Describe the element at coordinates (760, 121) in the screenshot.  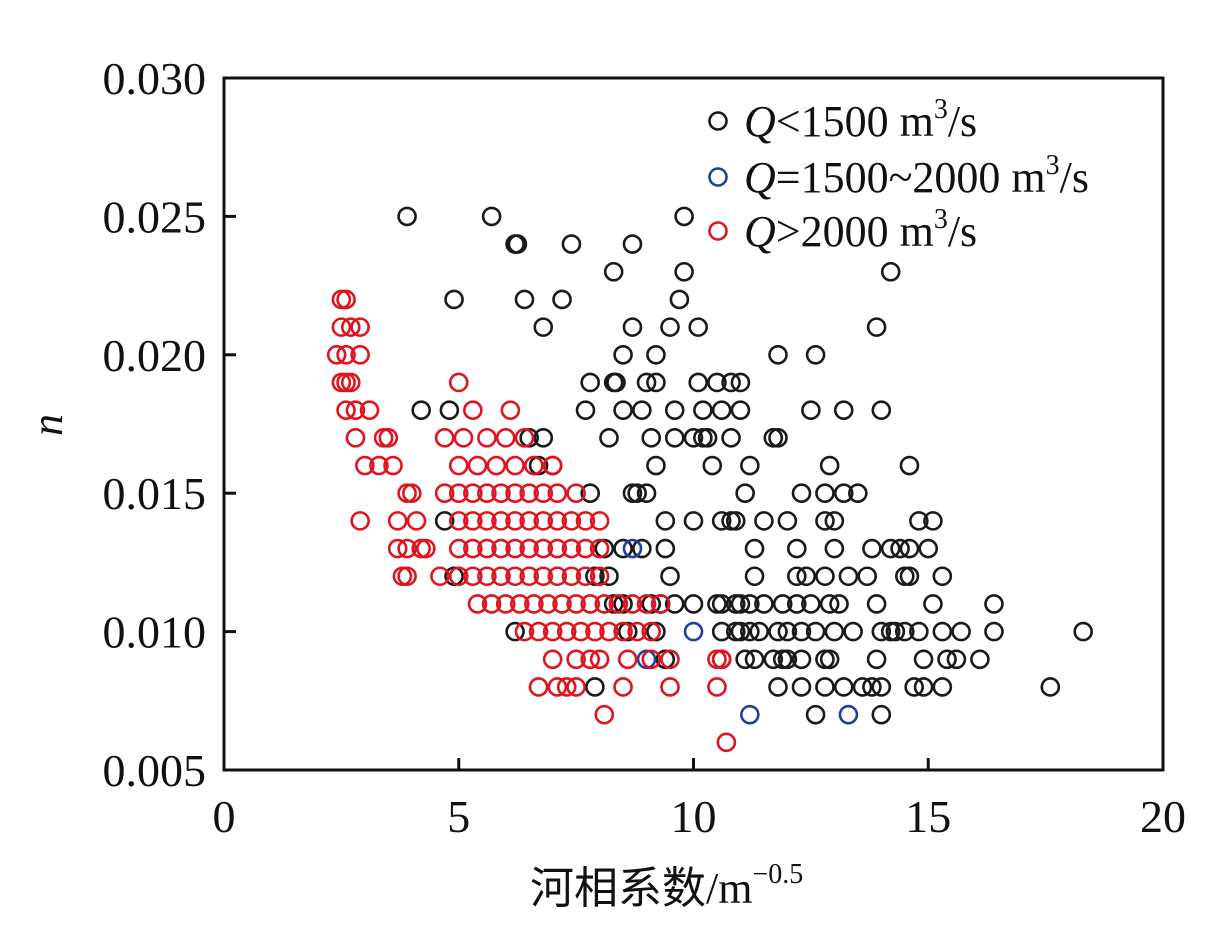
I see `legend-var: Q` at that location.